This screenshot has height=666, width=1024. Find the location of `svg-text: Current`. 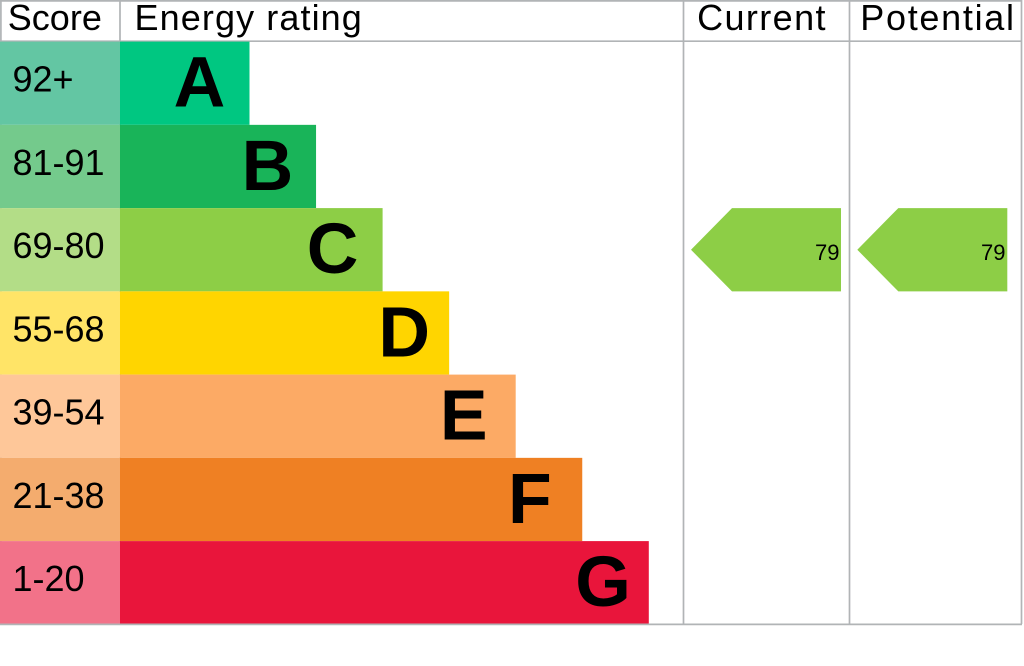

svg-text: Current is located at coordinates (762, 19).